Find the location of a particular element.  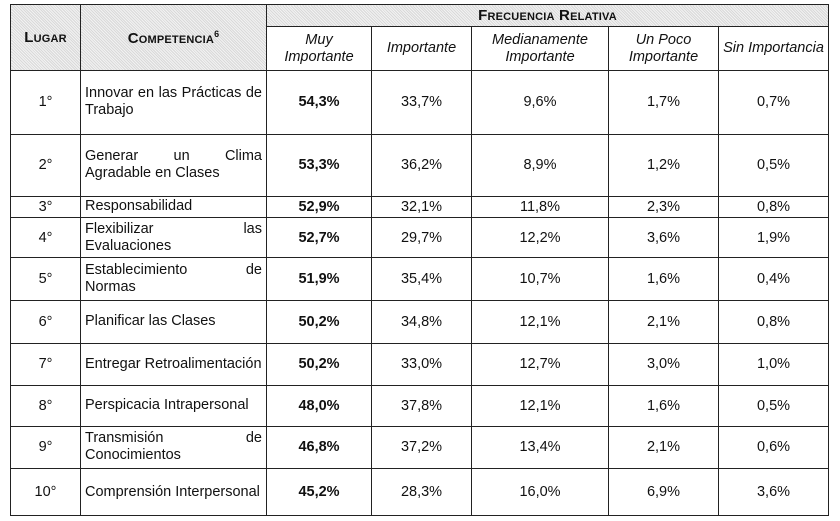

competency-cell: Generar un Clima Agradable en Clases is located at coordinates (173, 165).